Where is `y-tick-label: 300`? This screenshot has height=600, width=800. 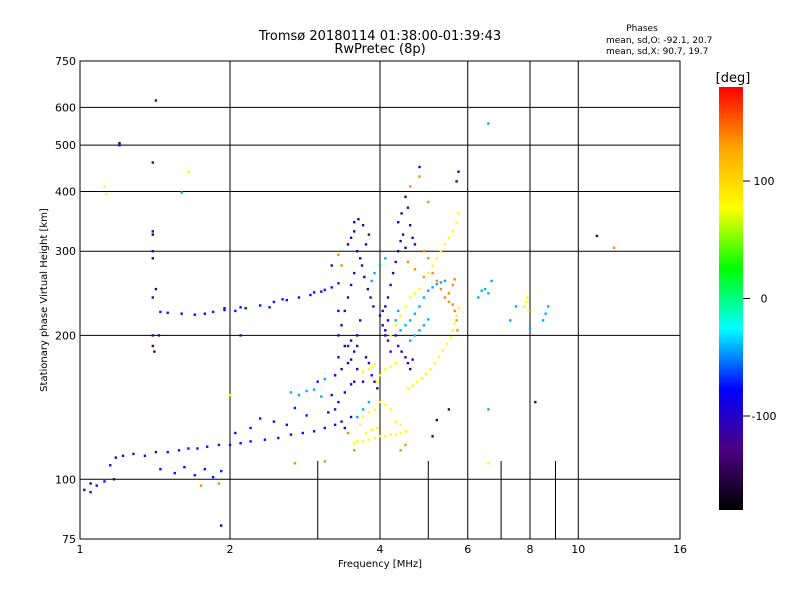 y-tick-label: 300 is located at coordinates (65, 251).